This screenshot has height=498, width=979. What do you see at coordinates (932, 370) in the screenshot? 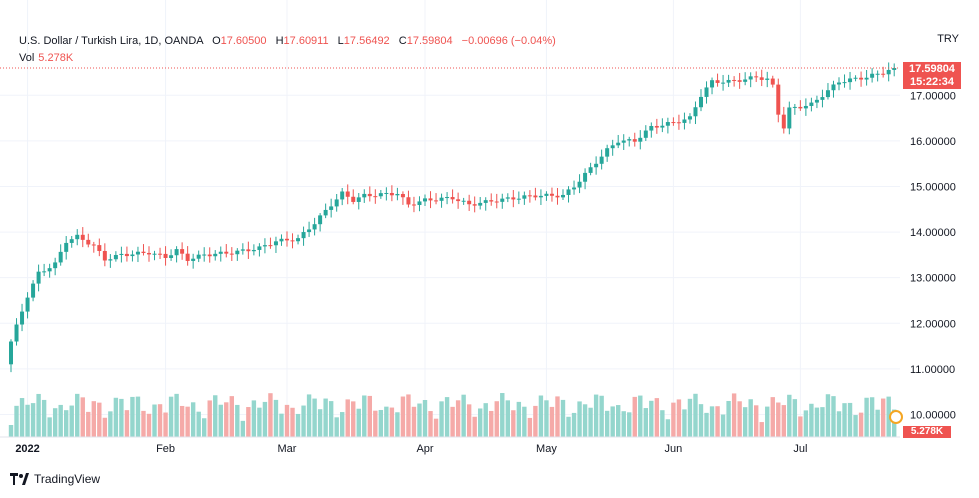
I see `price-tick-label: 11.00000` at bounding box center [932, 370].